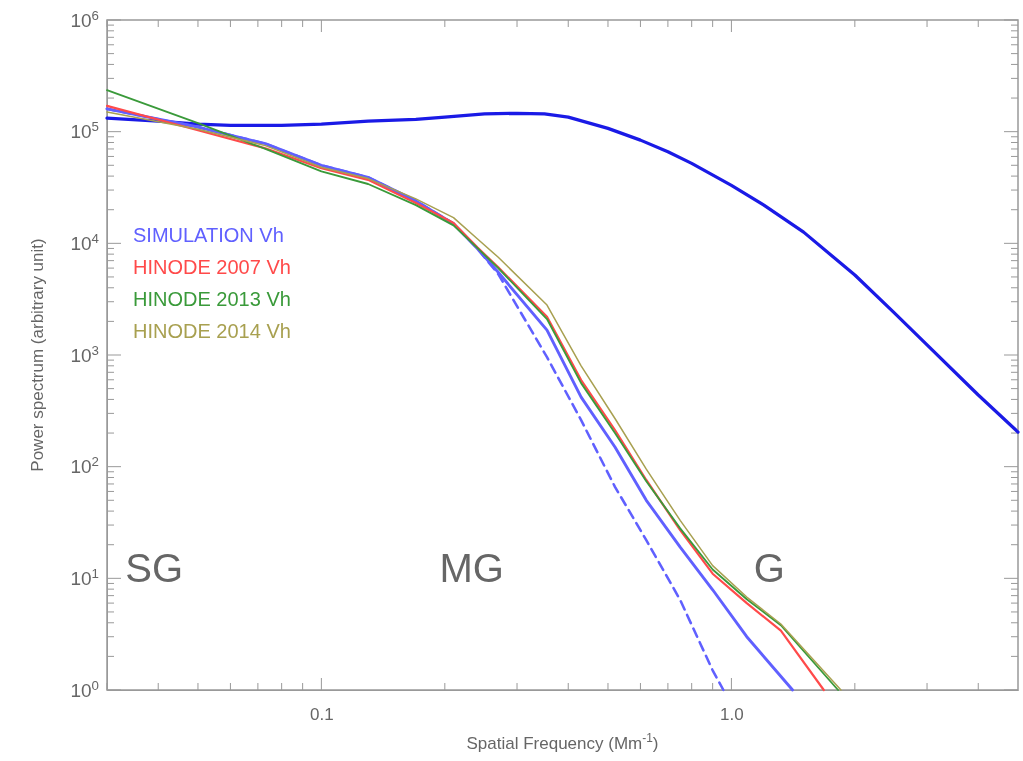 This screenshot has height=761, width=1023. Describe the element at coordinates (769, 568) in the screenshot. I see `annotation: G` at that location.